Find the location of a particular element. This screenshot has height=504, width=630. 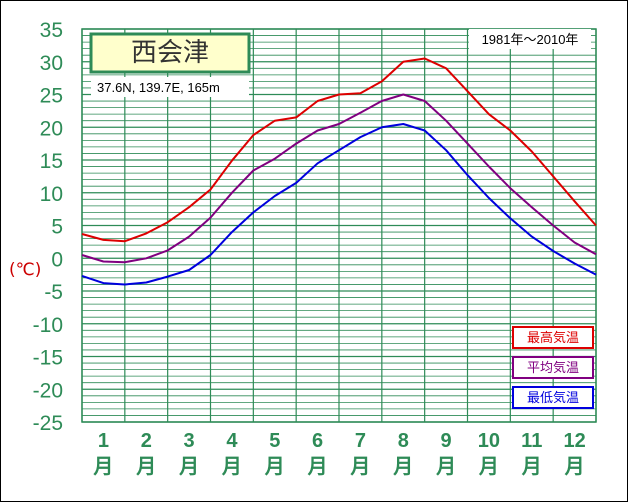

y-tick-label: -15 is located at coordinates (48, 358).